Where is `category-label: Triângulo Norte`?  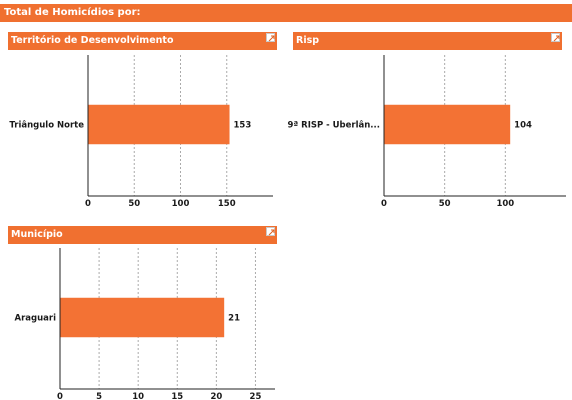 category-label: Triângulo Norte is located at coordinates (46, 126).